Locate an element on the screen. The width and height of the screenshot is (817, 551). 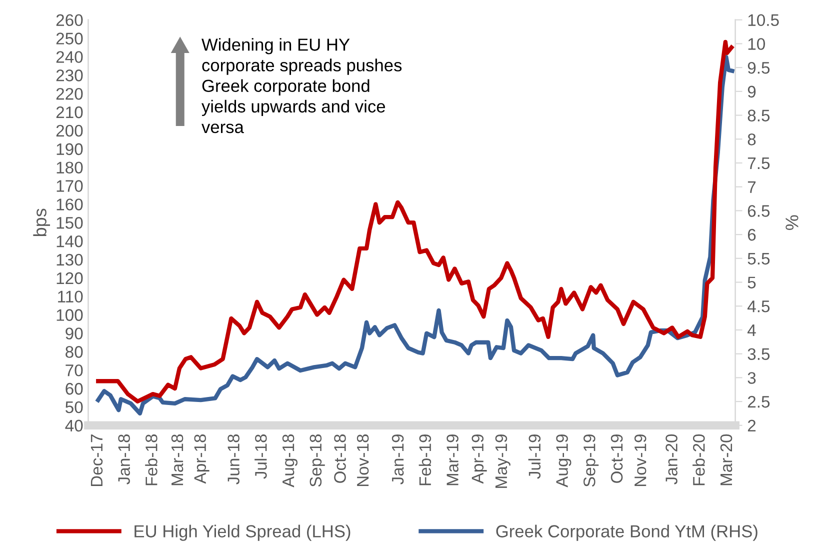
y-tick-label: 220 is located at coordinates (69, 94).